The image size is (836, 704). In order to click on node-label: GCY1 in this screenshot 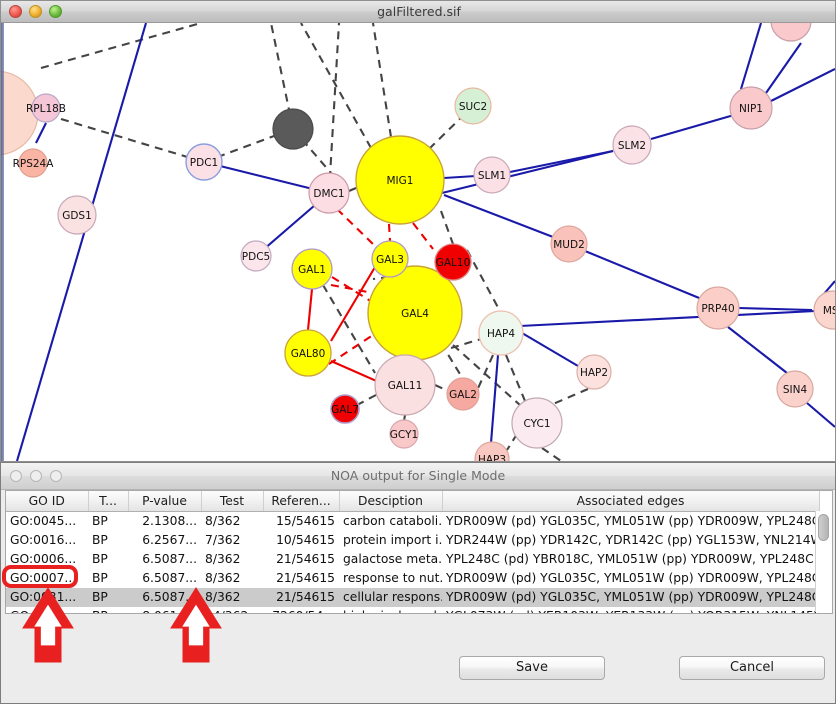, I will do `click(404, 435)`.